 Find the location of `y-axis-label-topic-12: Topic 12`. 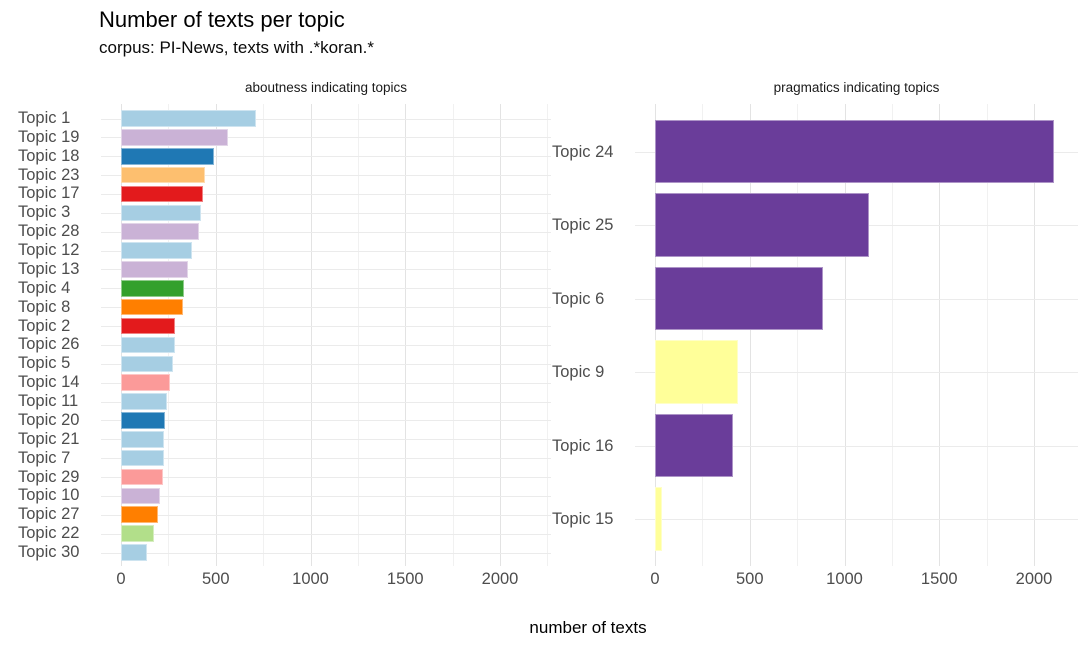

y-axis-label-topic-12: Topic 12 is located at coordinates (49, 250).